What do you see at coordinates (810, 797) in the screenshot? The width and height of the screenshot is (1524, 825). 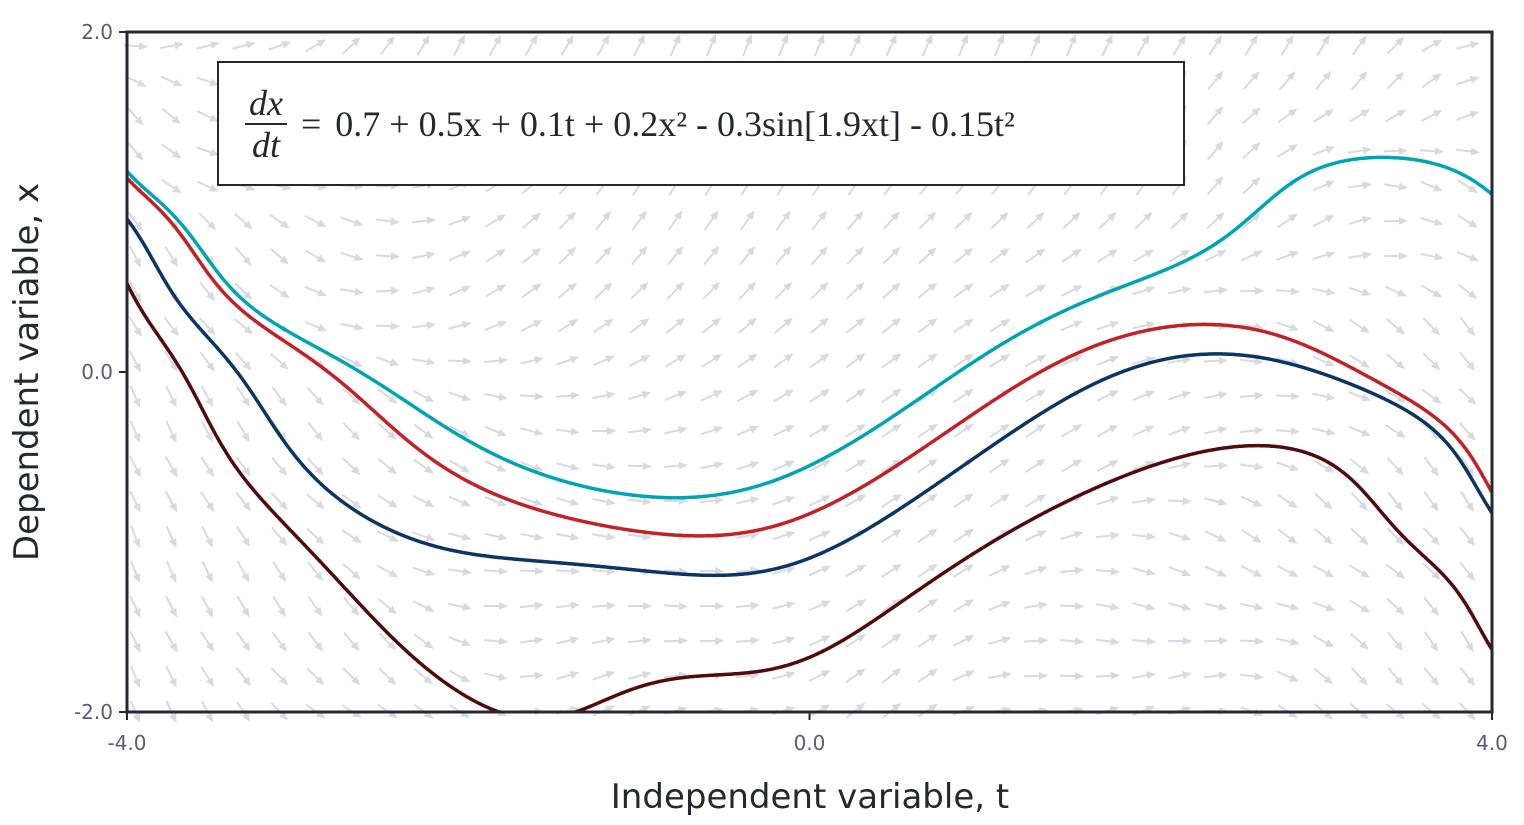 I see `x-axis-title: Independent variable, t` at bounding box center [810, 797].